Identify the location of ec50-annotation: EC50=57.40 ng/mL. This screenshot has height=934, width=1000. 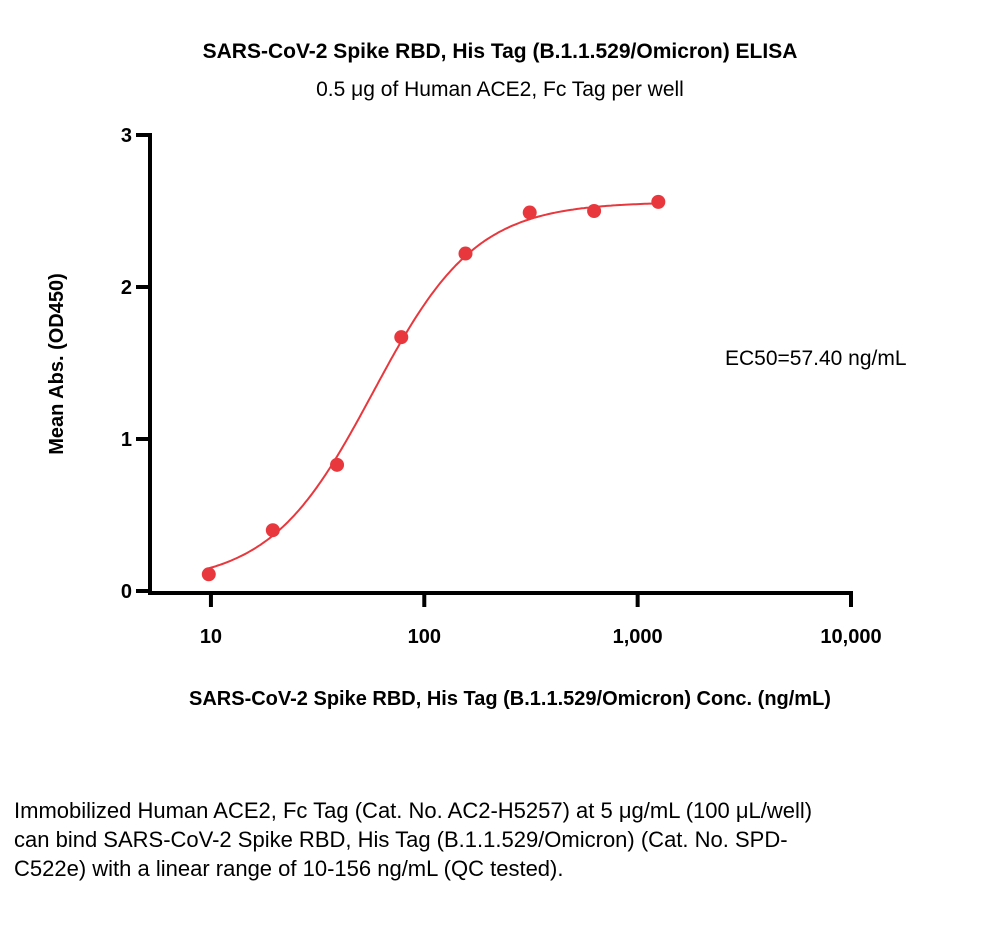
(816, 358).